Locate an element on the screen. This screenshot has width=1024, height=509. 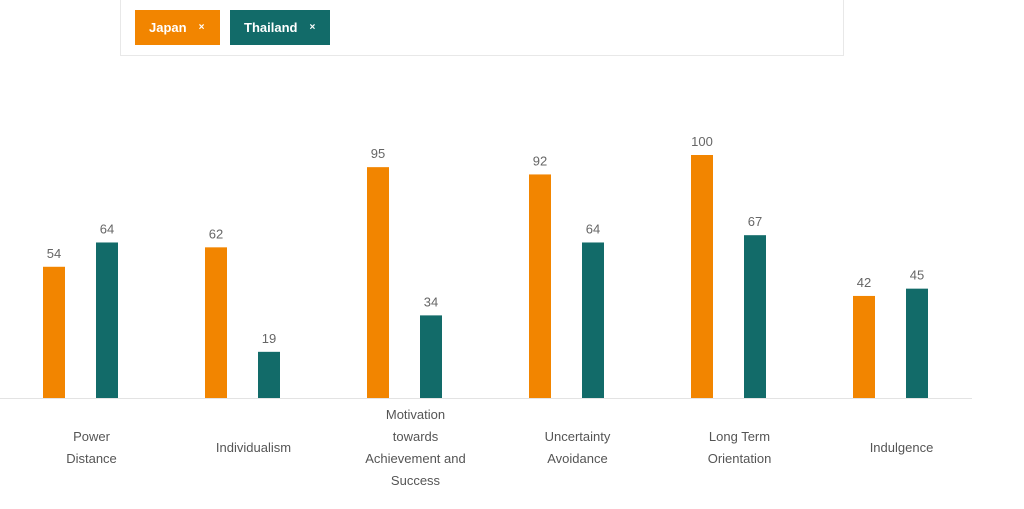
bar-value-label: 100 is located at coordinates (702, 141).